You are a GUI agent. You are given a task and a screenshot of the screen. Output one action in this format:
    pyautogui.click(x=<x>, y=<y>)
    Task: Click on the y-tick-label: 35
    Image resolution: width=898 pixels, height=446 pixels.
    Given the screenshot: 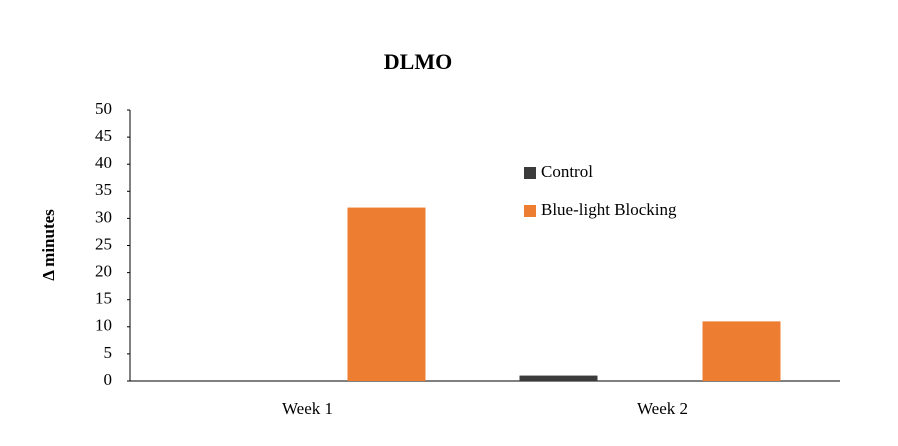 What is the action you would take?
    pyautogui.click(x=103, y=189)
    